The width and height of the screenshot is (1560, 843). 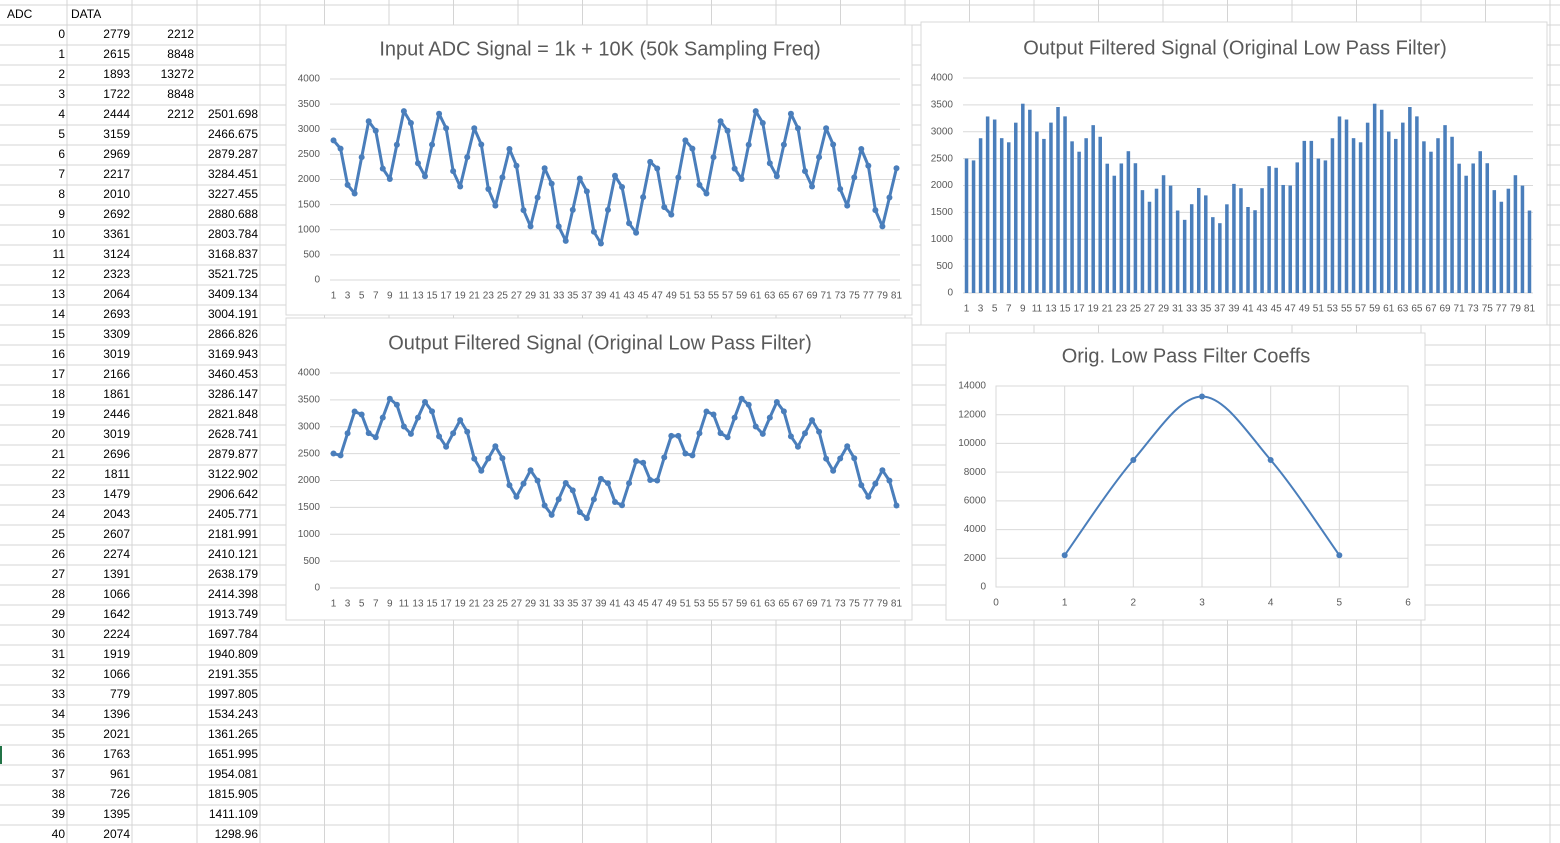 I want to click on cell: 1396, so click(x=116, y=714).